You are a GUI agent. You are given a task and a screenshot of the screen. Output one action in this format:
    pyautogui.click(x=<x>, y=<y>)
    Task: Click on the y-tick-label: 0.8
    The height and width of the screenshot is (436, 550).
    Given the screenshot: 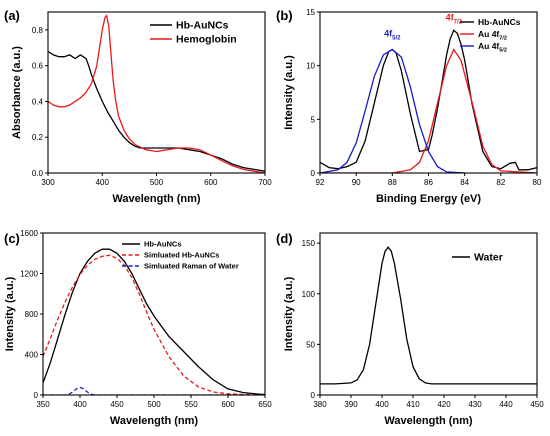 What is the action you would take?
    pyautogui.click(x=38, y=30)
    